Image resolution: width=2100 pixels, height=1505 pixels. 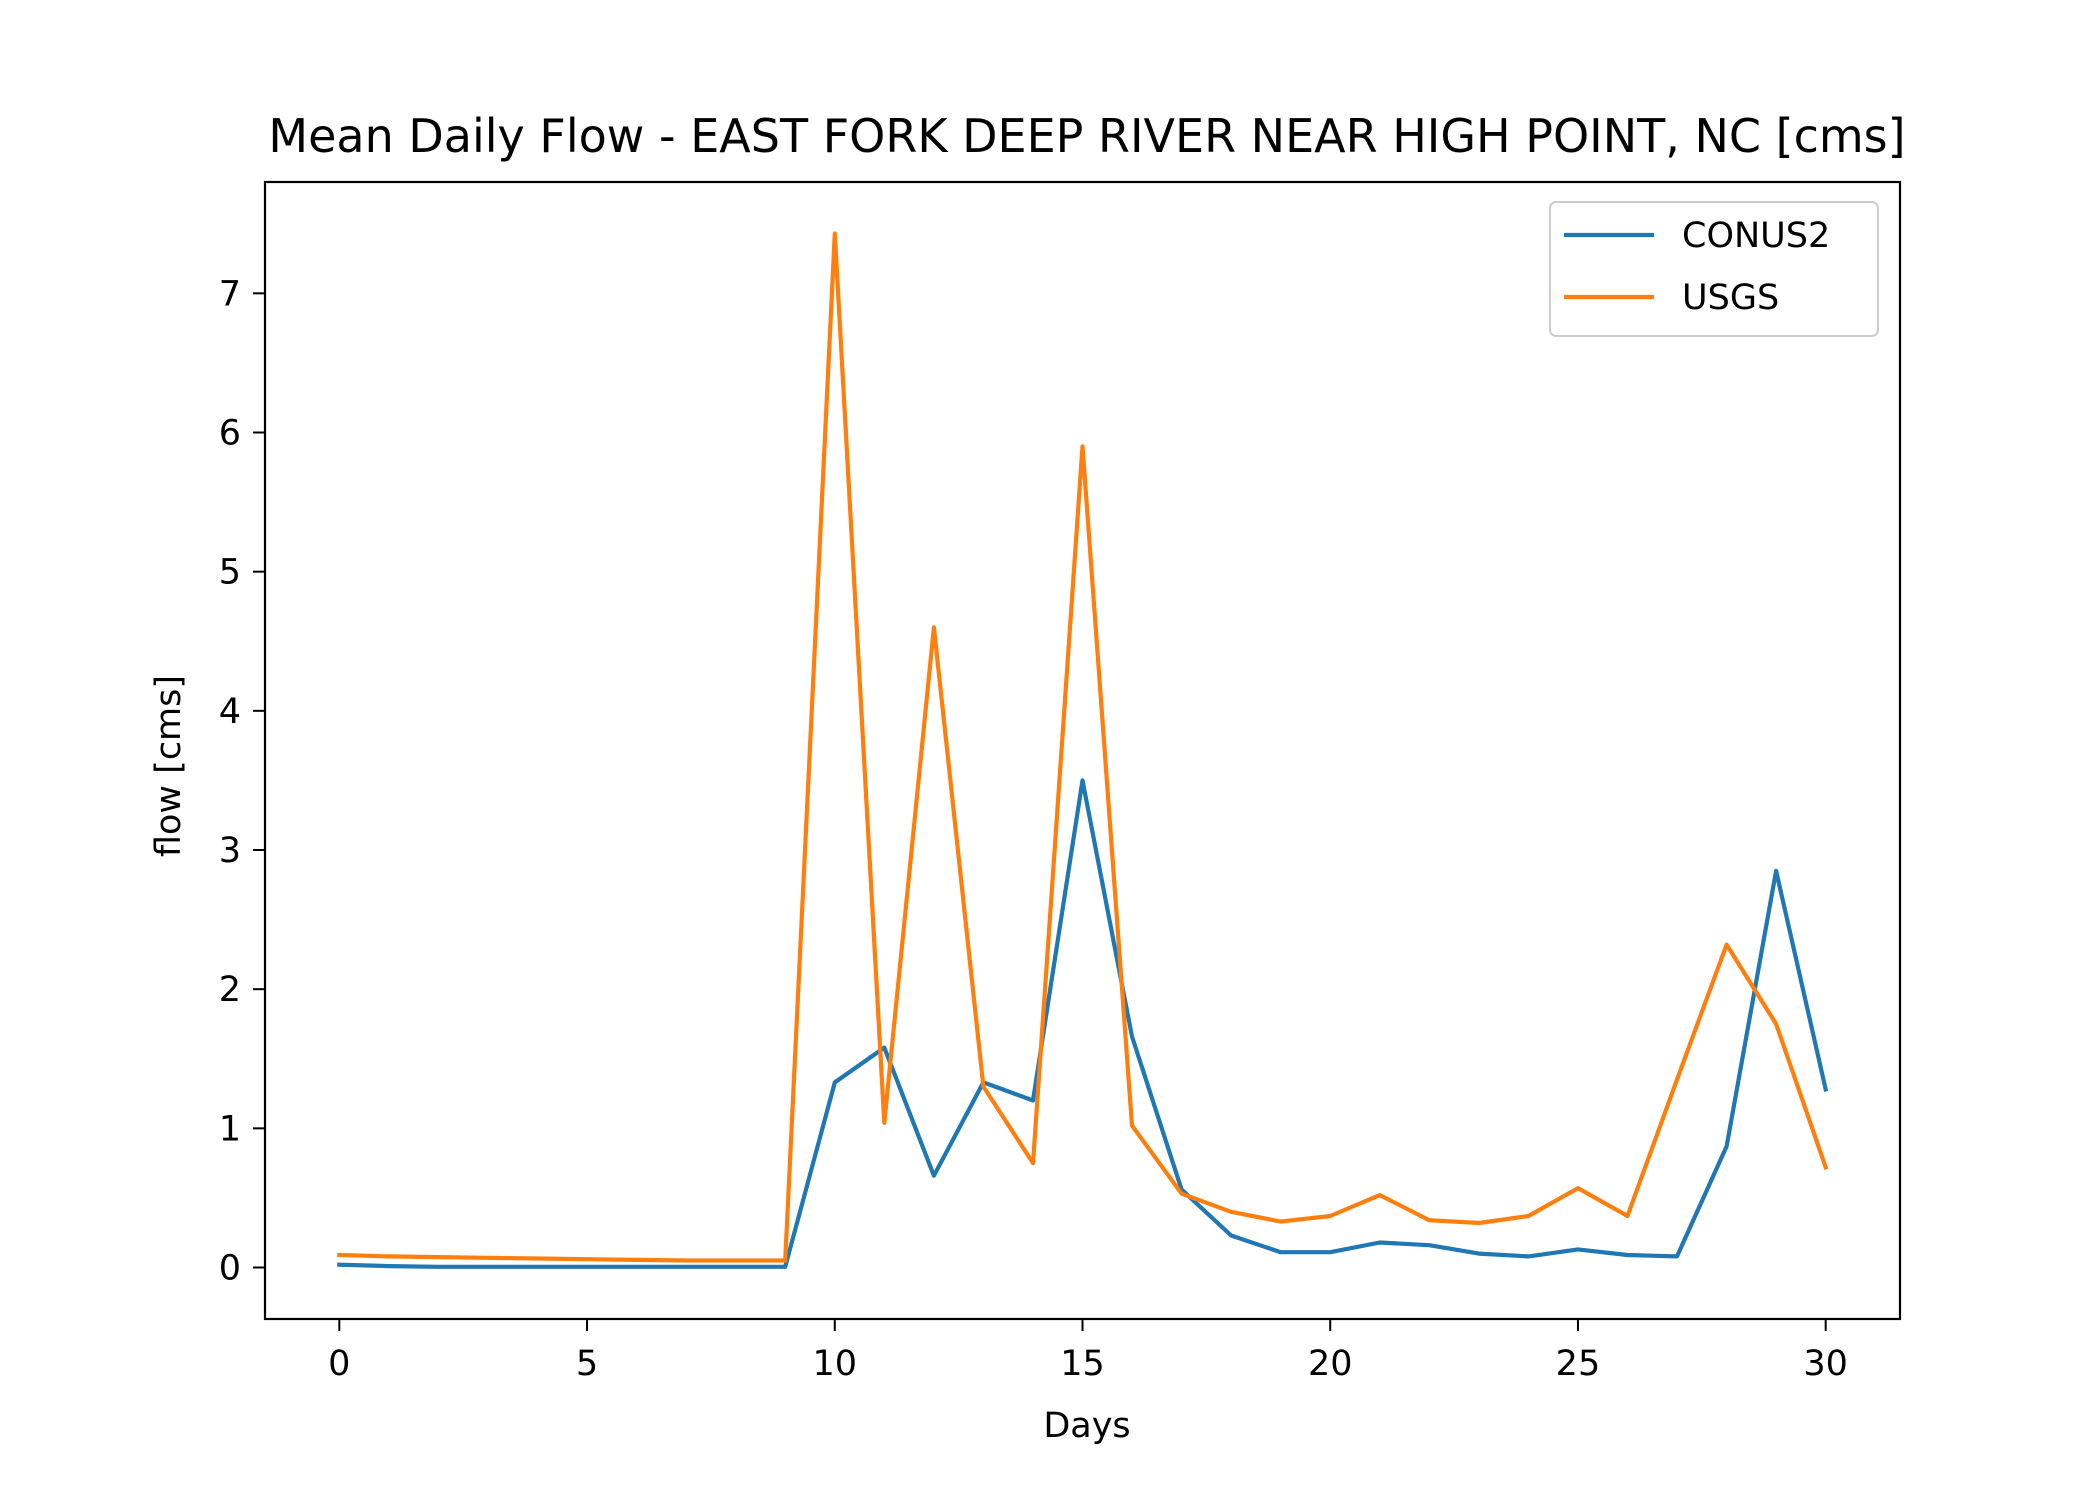 What do you see at coordinates (230, 573) in the screenshot?
I see `y-tick-label: 5` at bounding box center [230, 573].